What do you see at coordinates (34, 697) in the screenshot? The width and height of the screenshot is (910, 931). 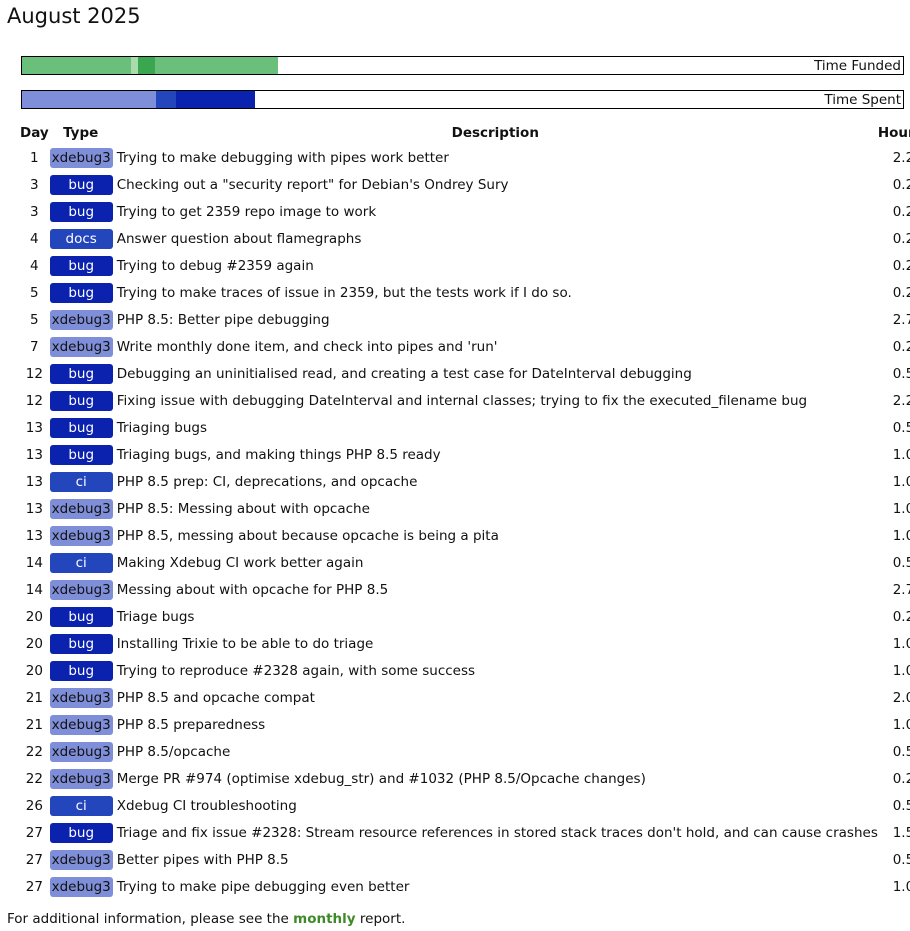 I see `day-cell: 21` at bounding box center [34, 697].